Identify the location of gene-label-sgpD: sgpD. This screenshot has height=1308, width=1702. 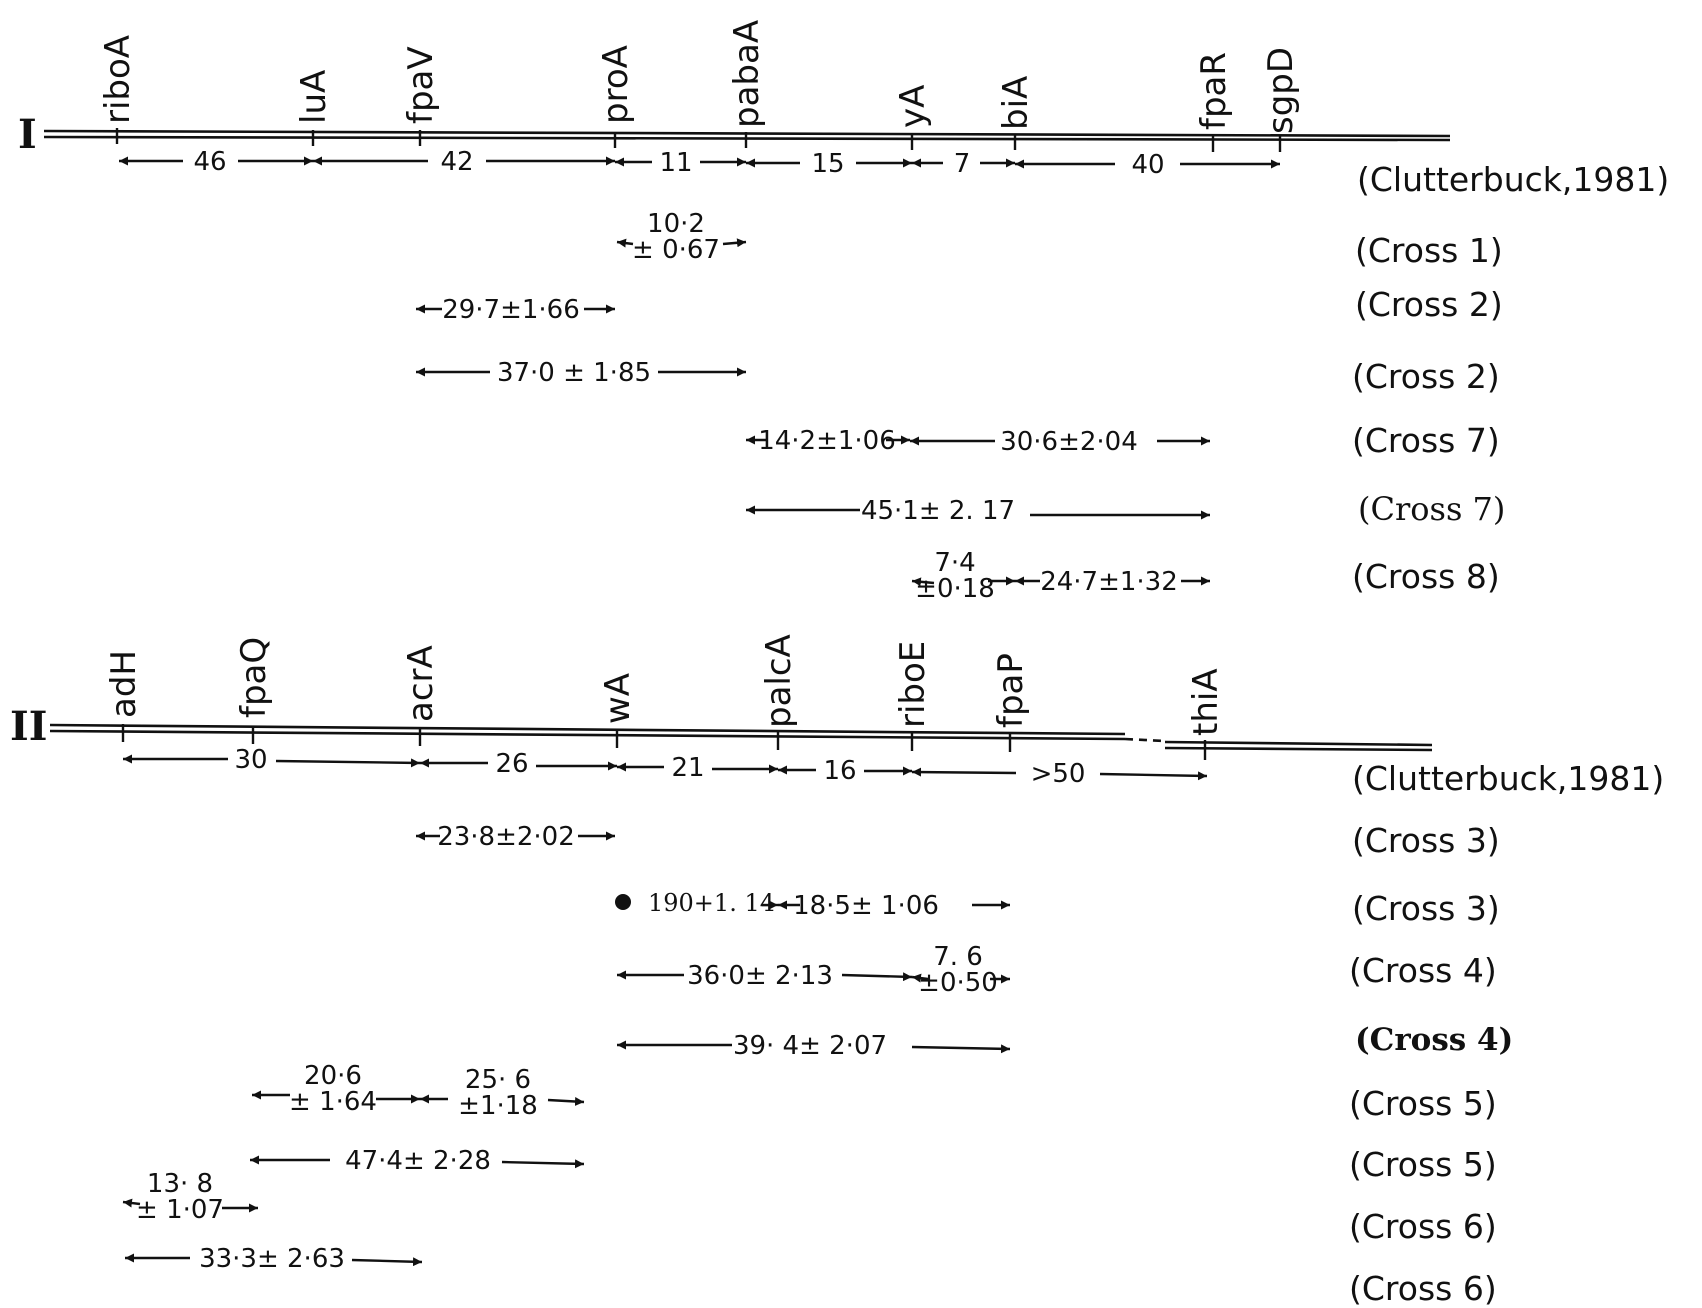
(1281, 90).